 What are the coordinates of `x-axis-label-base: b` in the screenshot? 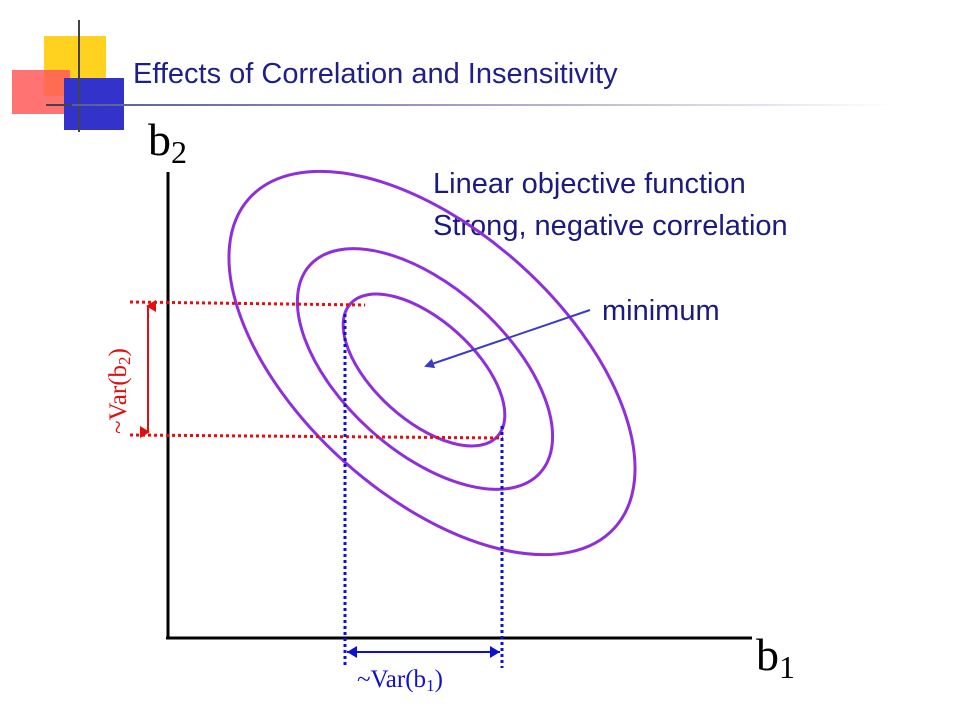 It's located at (767, 654).